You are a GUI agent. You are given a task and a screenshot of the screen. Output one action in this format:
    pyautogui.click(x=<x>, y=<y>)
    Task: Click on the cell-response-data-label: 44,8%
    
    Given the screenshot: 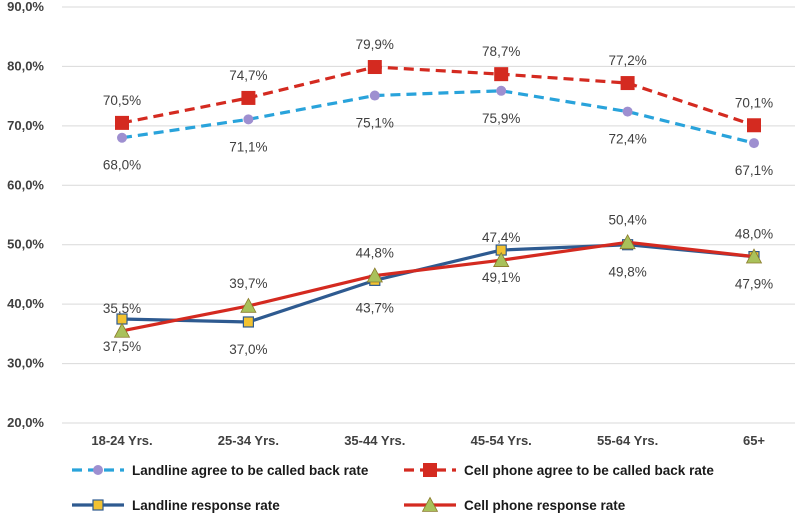 What is the action you would take?
    pyautogui.click(x=375, y=253)
    